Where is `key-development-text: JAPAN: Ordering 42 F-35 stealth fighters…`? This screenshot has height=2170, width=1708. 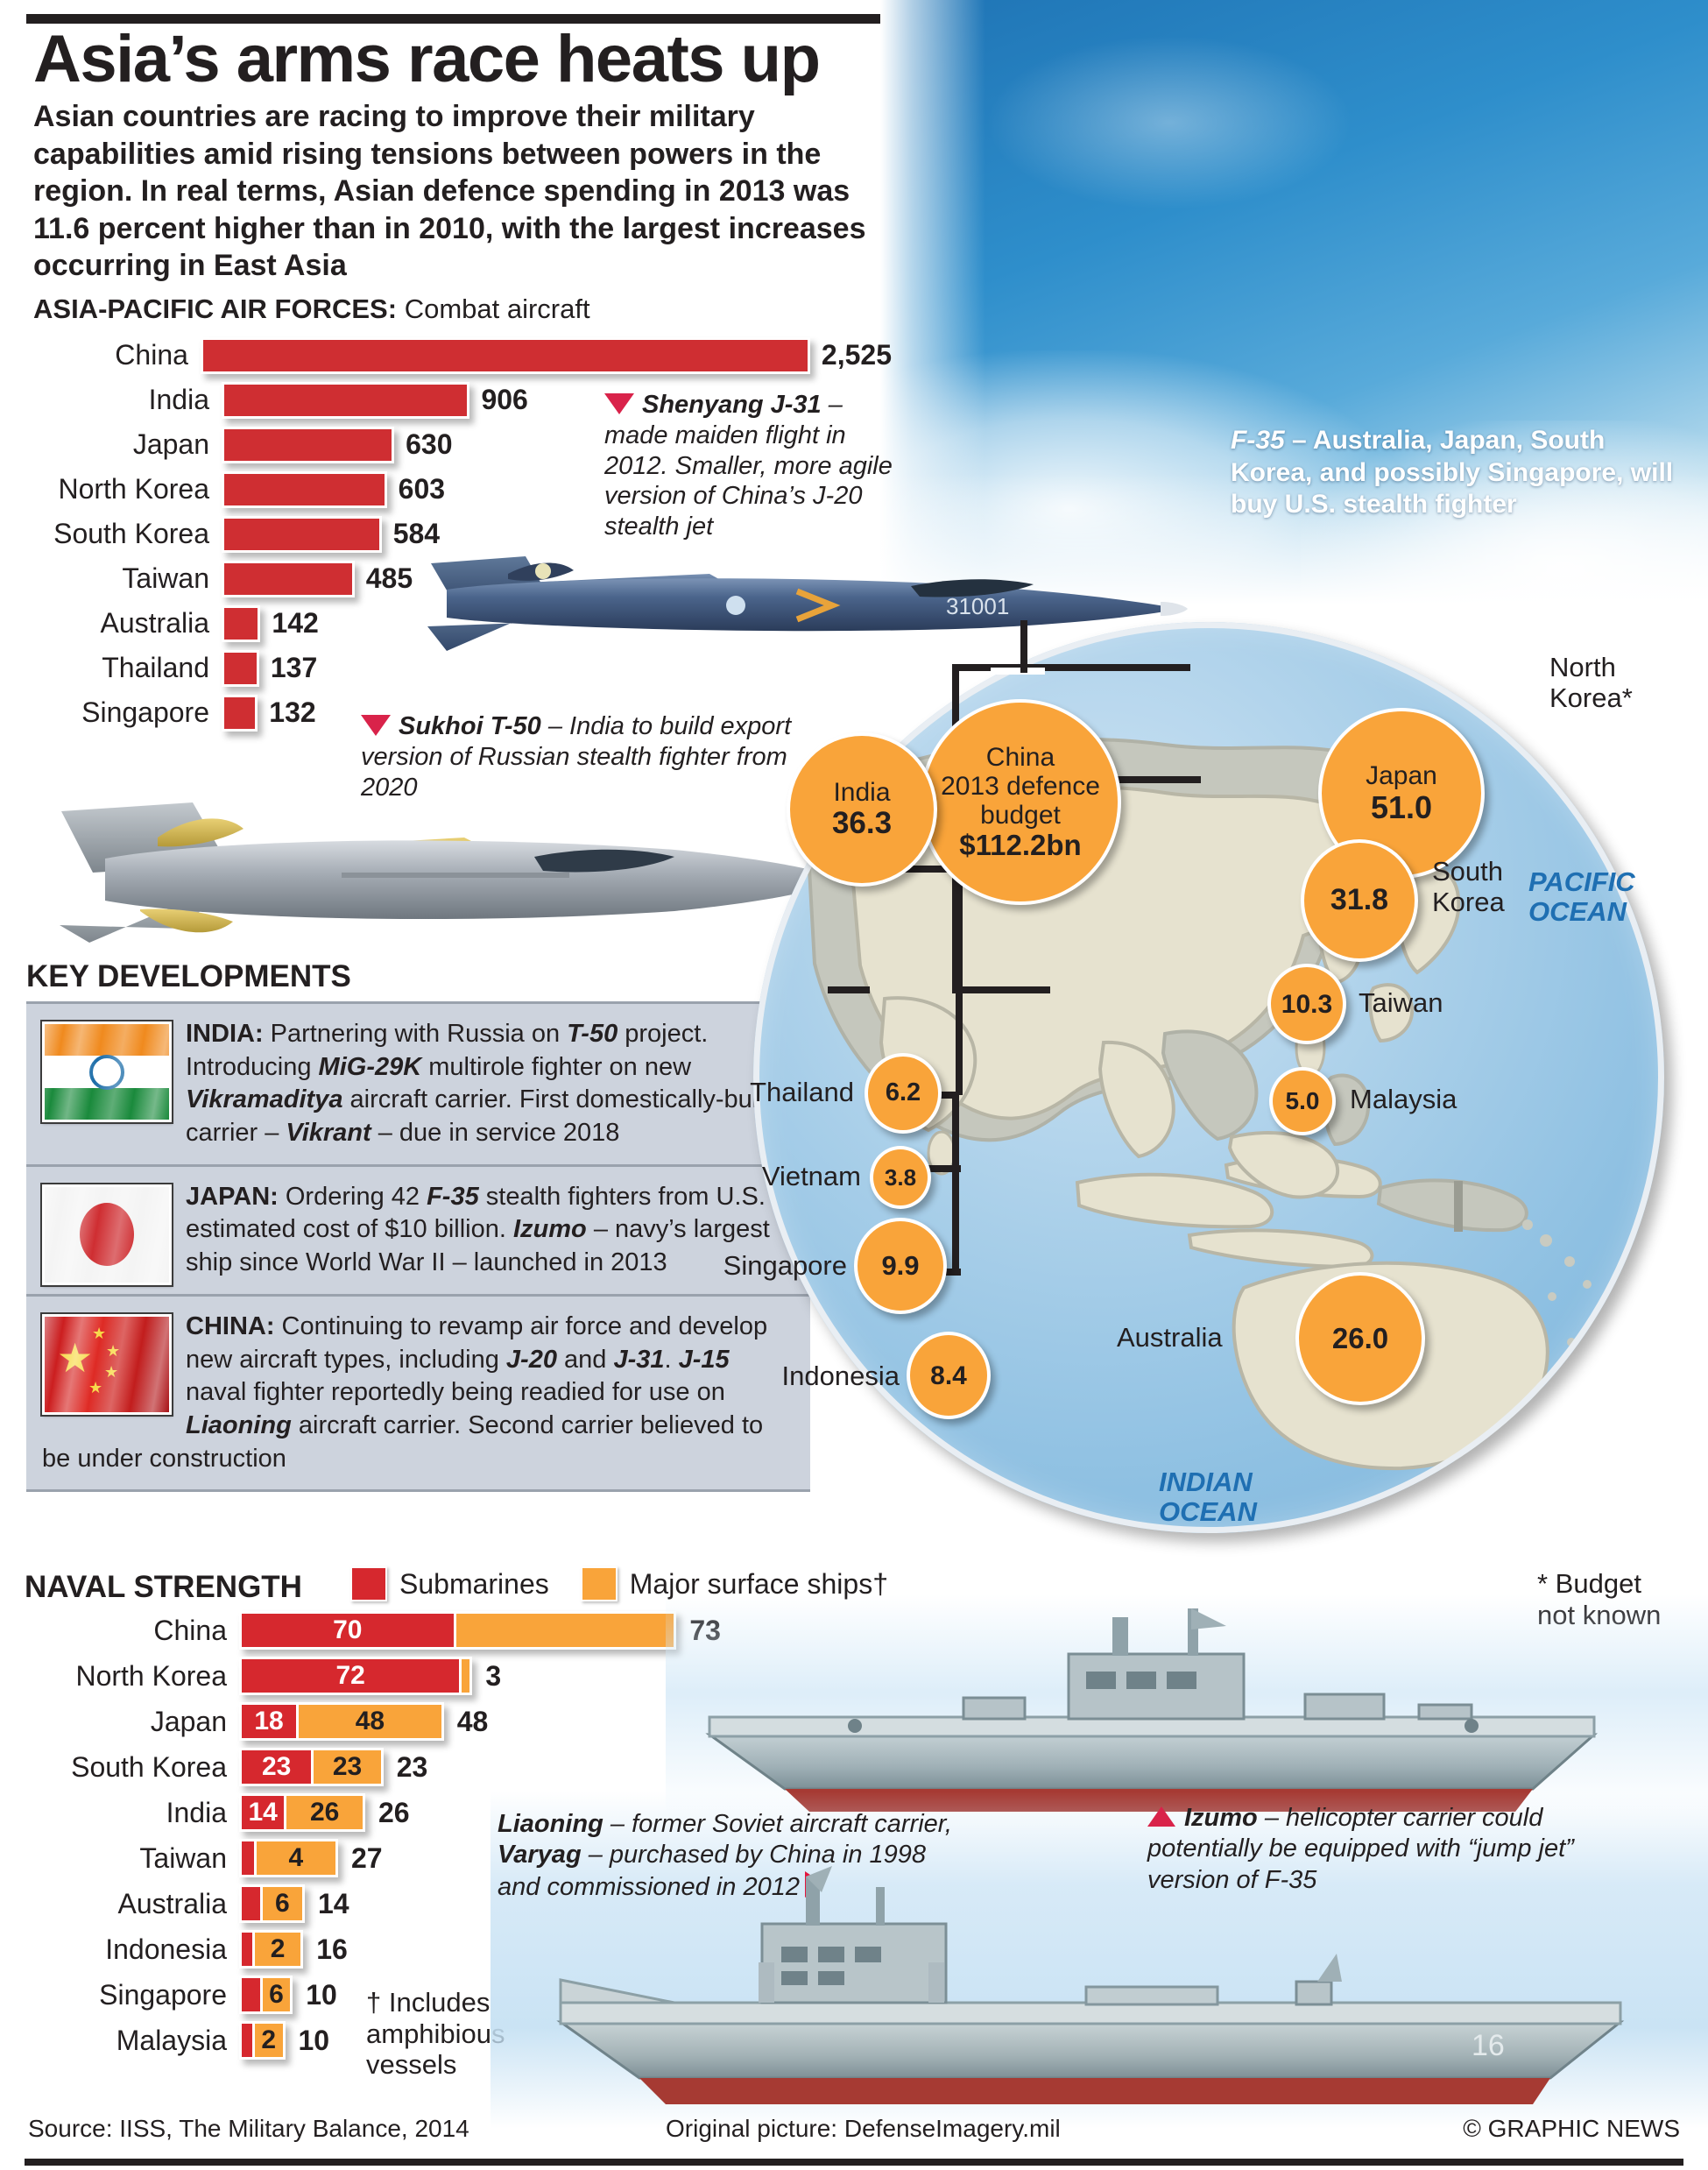
key-development-text: JAPAN: Ordering 42 F-35 stealth fighters… is located at coordinates (490, 1229).